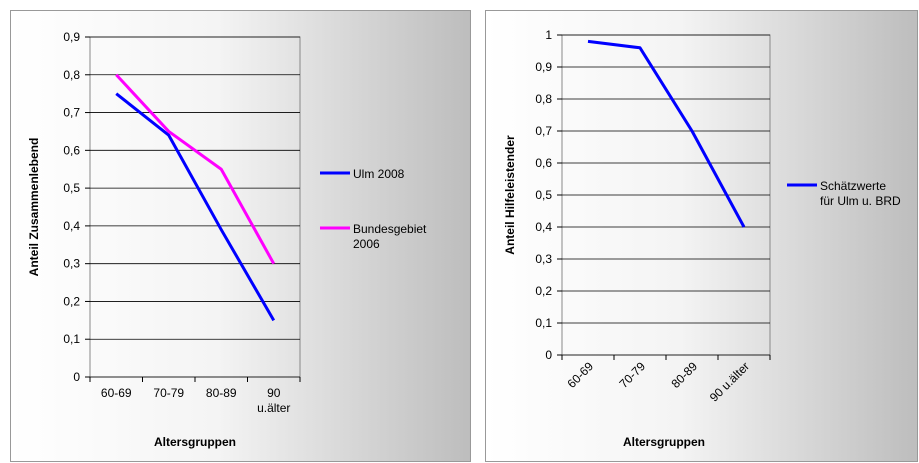 The image size is (919, 463). I want to click on legend-label: Ulm 2008, so click(379, 174).